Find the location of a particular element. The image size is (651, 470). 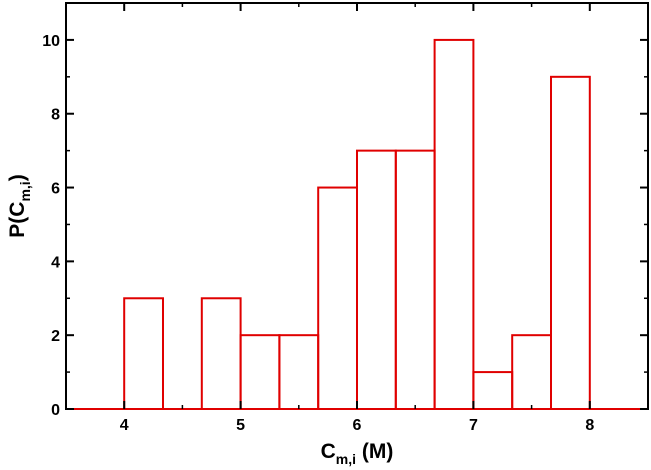

y-tick-label: 0 is located at coordinates (55, 410).